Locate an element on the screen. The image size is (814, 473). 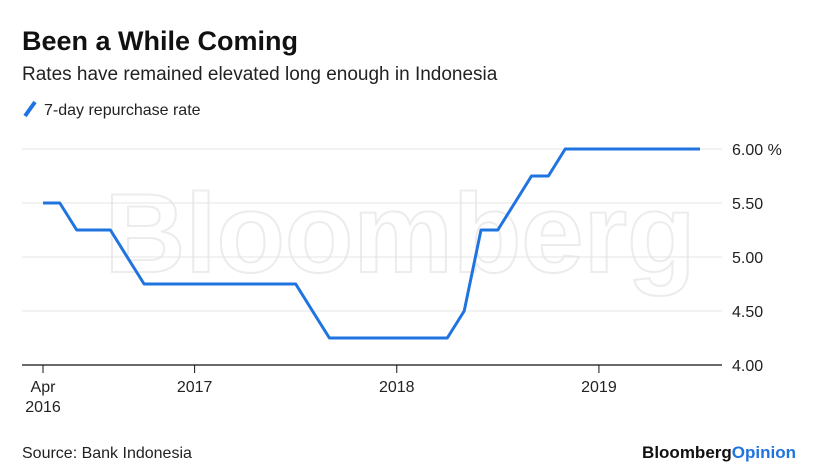
brand: BloombergOpinion is located at coordinates (719, 452).